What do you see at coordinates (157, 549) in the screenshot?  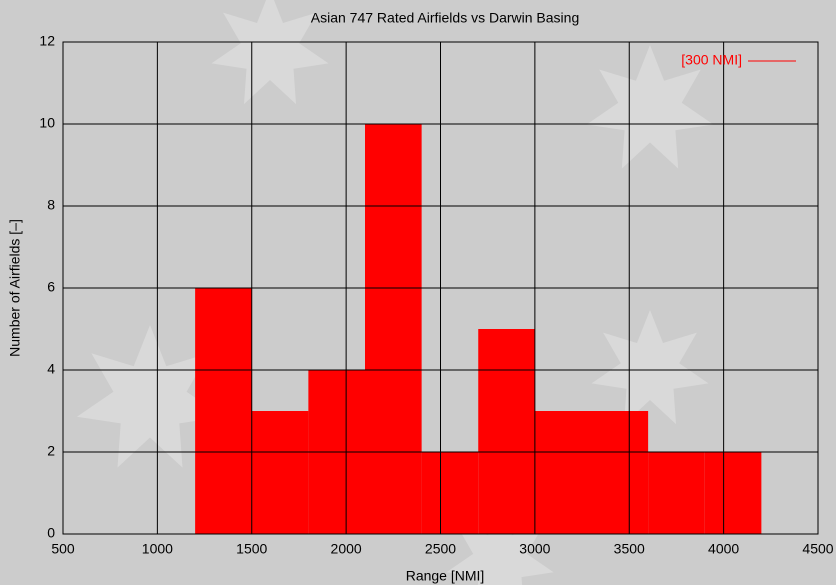 I see `x-tick-label: 1000` at bounding box center [157, 549].